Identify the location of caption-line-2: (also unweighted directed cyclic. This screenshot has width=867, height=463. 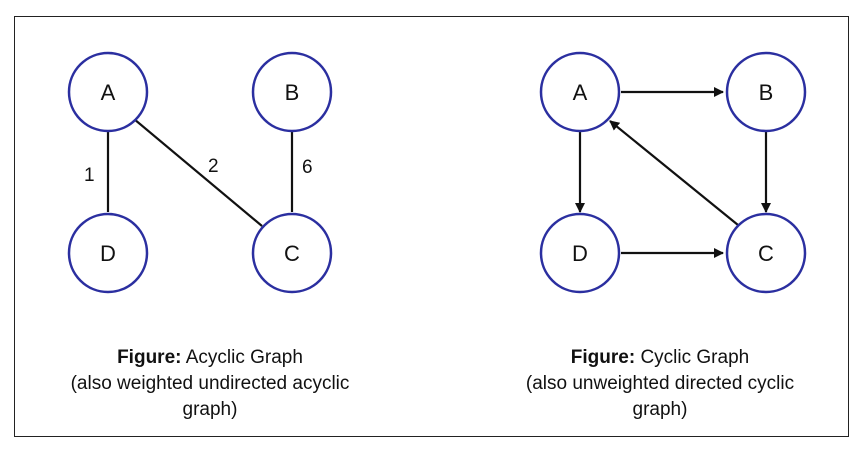
(660, 383).